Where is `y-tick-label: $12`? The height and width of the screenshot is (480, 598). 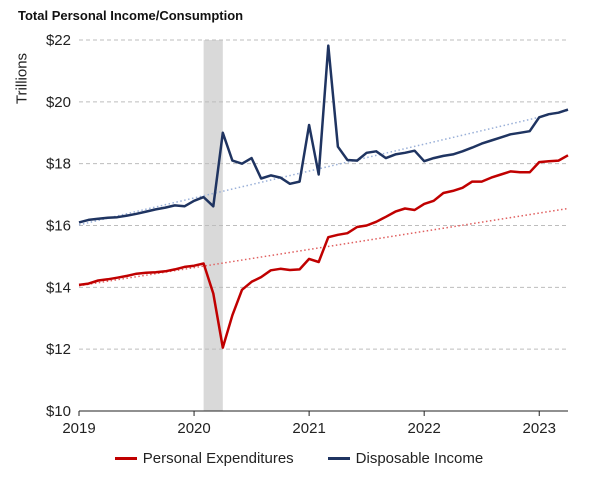 y-tick-label: $12 is located at coordinates (58, 349).